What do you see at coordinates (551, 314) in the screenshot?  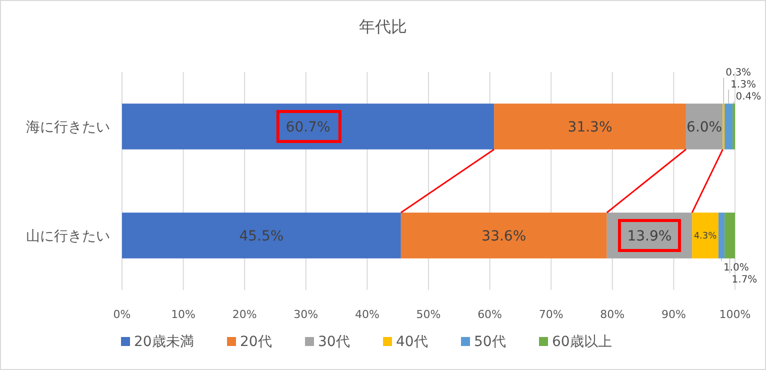 I see `x-tick-label: 70%` at bounding box center [551, 314].